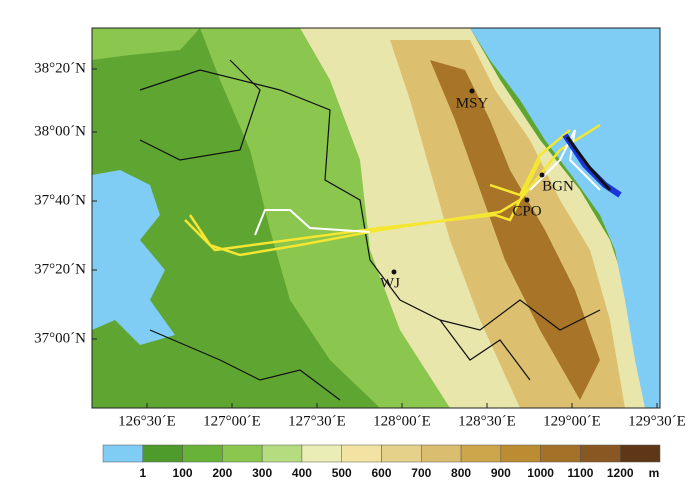 This screenshot has width=700, height=499. I want to click on colorbar-label: 1, so click(142, 473).